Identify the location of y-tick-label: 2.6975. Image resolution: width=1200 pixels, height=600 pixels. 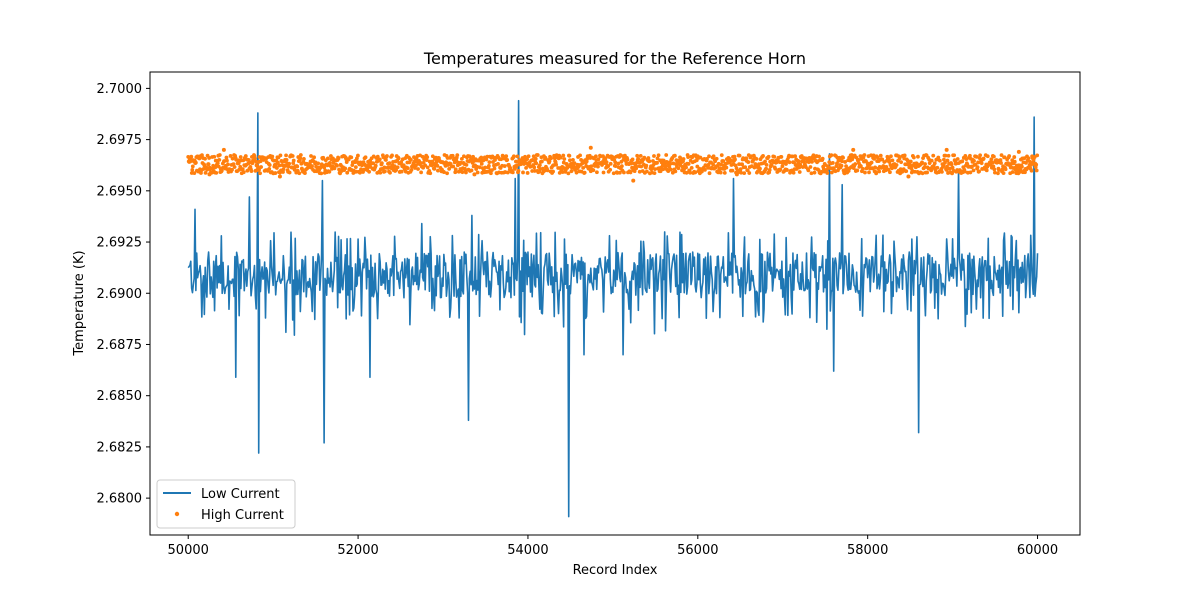
(120, 140).